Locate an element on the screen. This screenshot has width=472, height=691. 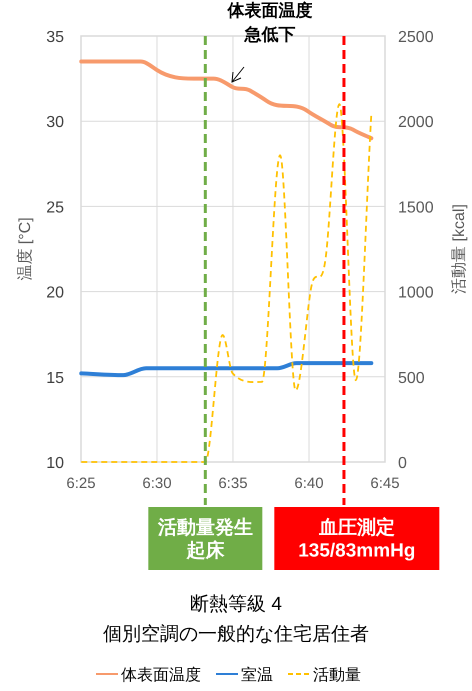
annotation: 急低下 is located at coordinates (270, 34).